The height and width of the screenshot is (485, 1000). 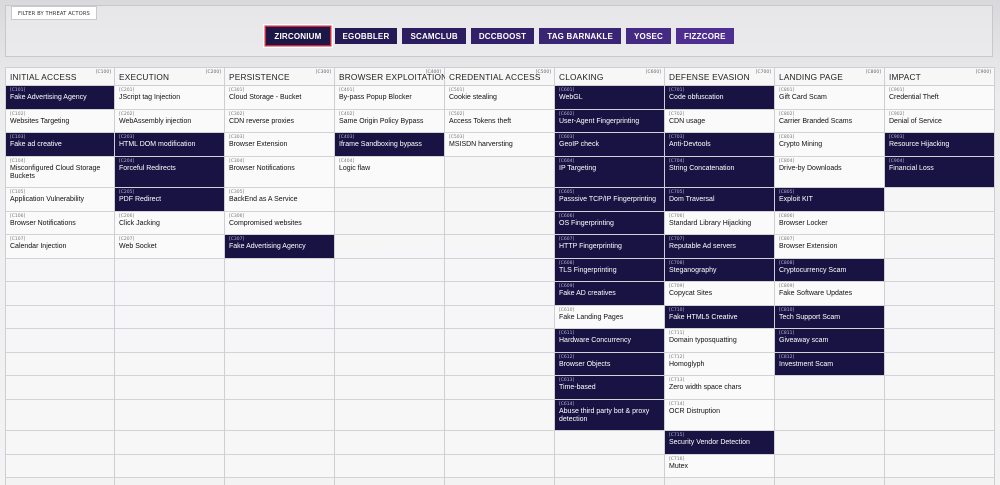 I want to click on technique-cell: [C716] Mutex, so click(x=719, y=466).